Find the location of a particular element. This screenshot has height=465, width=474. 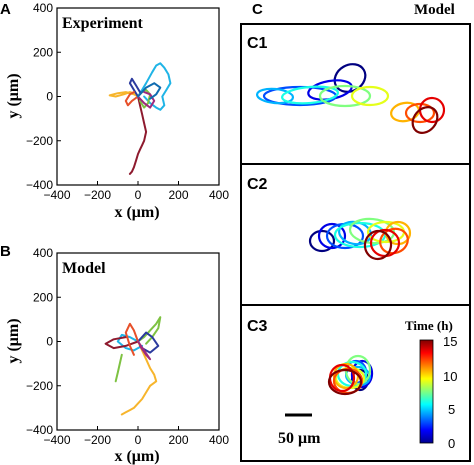

panel-a-trajectories is located at coordinates (140, 118).